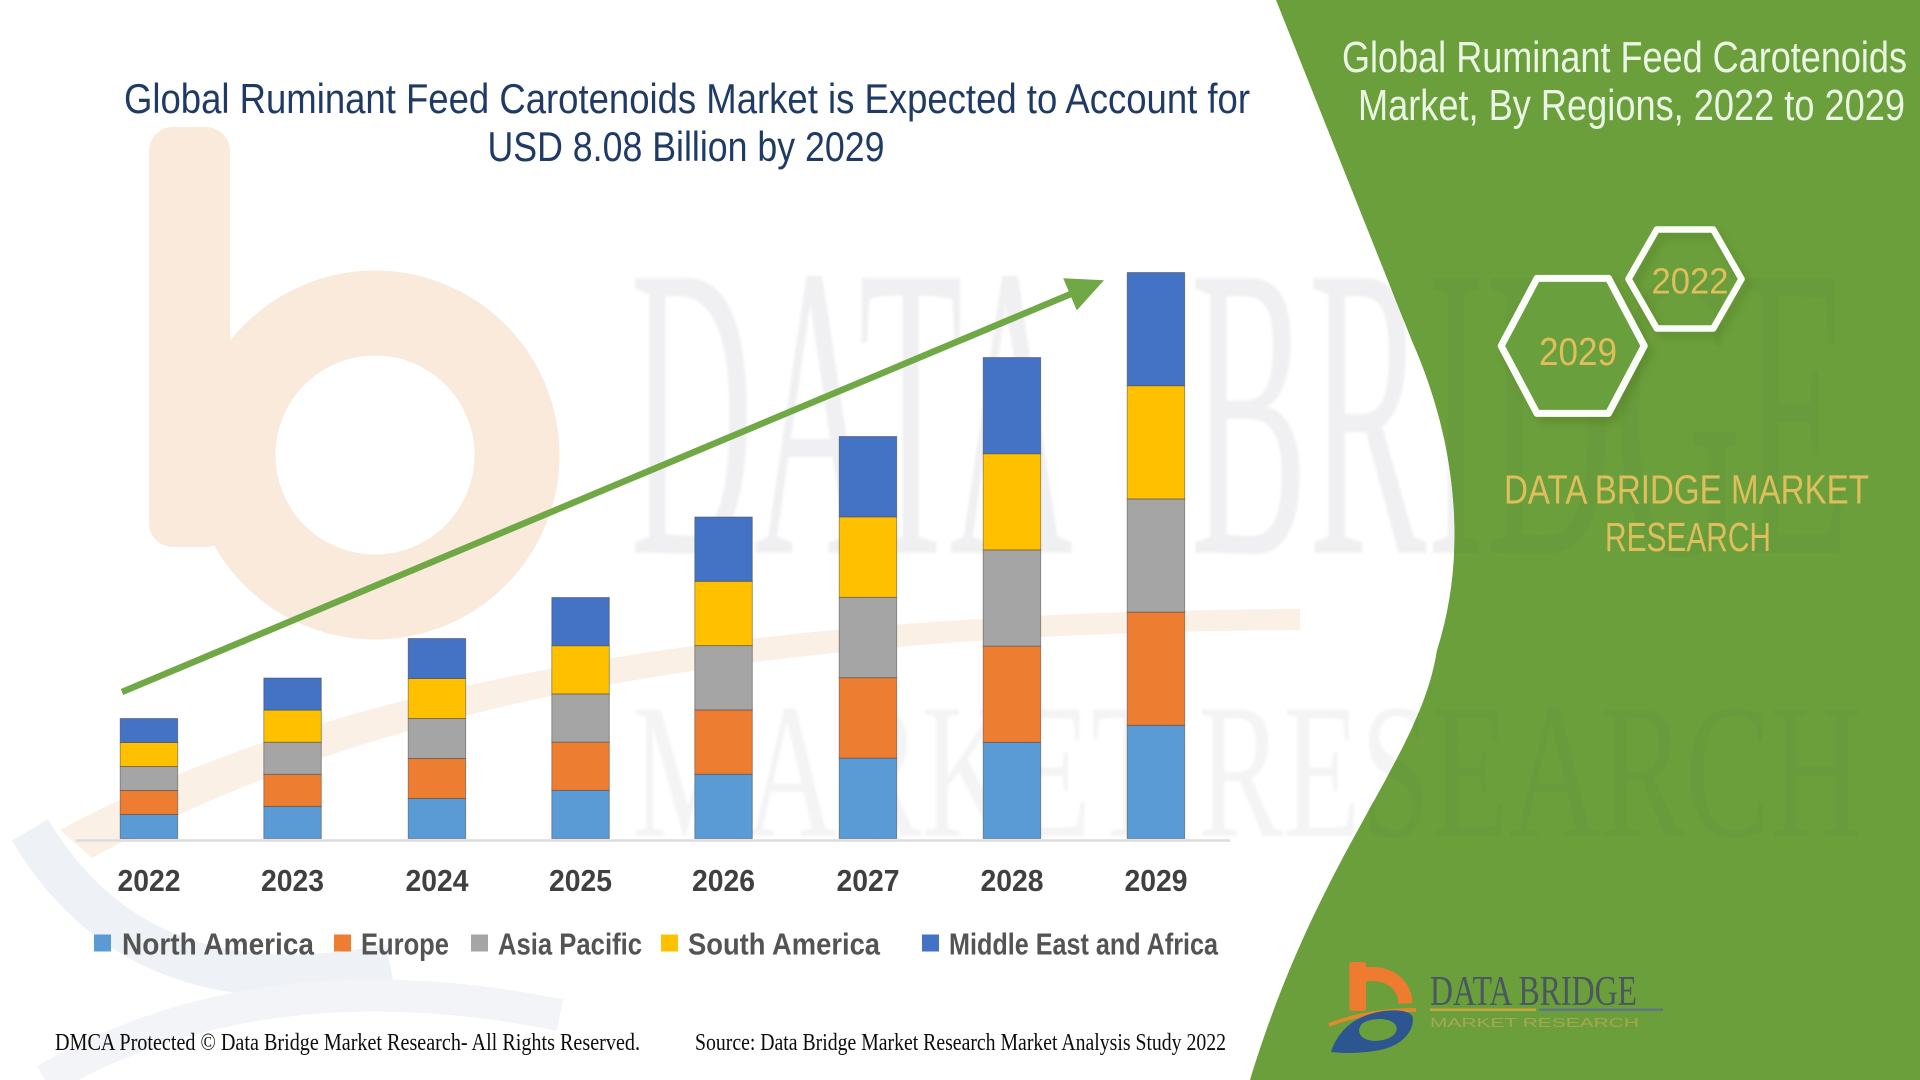 The width and height of the screenshot is (1920, 1080). Describe the element at coordinates (1012, 880) in the screenshot. I see `svg-text: 2028` at that location.